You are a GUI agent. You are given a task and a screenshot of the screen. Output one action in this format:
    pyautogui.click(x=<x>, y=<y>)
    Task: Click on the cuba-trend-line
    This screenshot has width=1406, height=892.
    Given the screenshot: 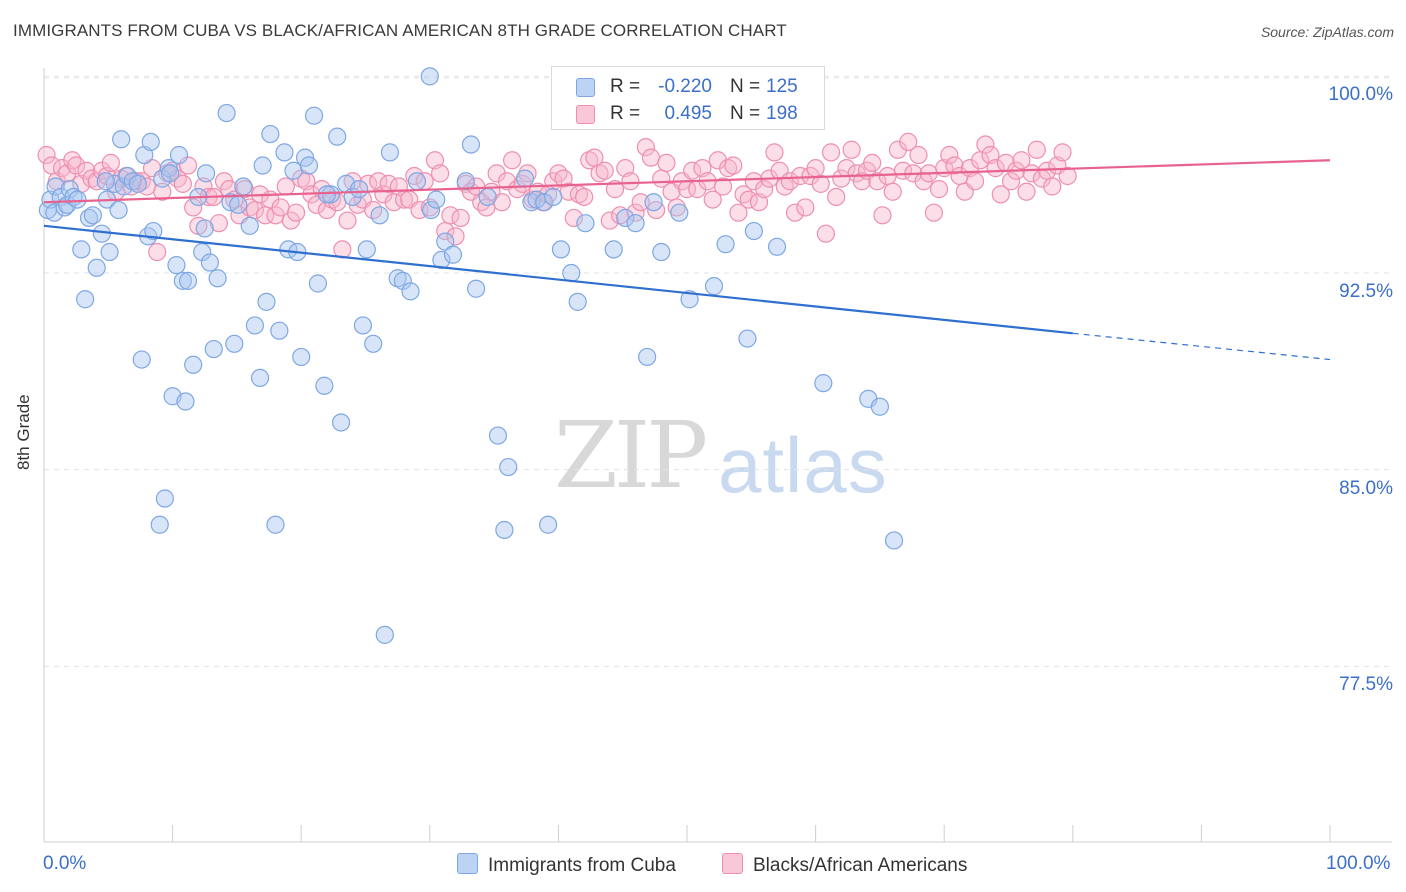 What is the action you would take?
    pyautogui.click(x=558, y=279)
    